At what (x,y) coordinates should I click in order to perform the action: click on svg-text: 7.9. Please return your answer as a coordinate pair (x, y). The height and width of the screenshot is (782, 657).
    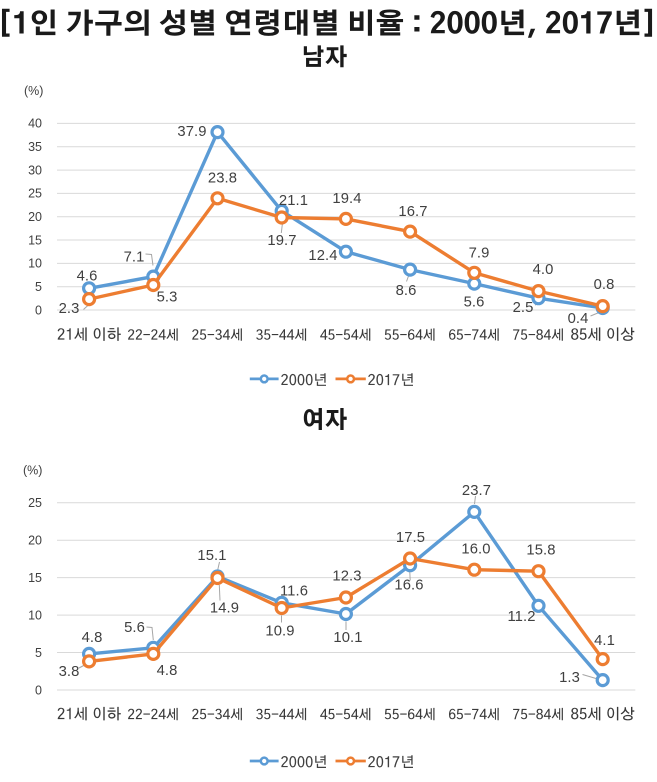
    Looking at the image, I should click on (479, 254).